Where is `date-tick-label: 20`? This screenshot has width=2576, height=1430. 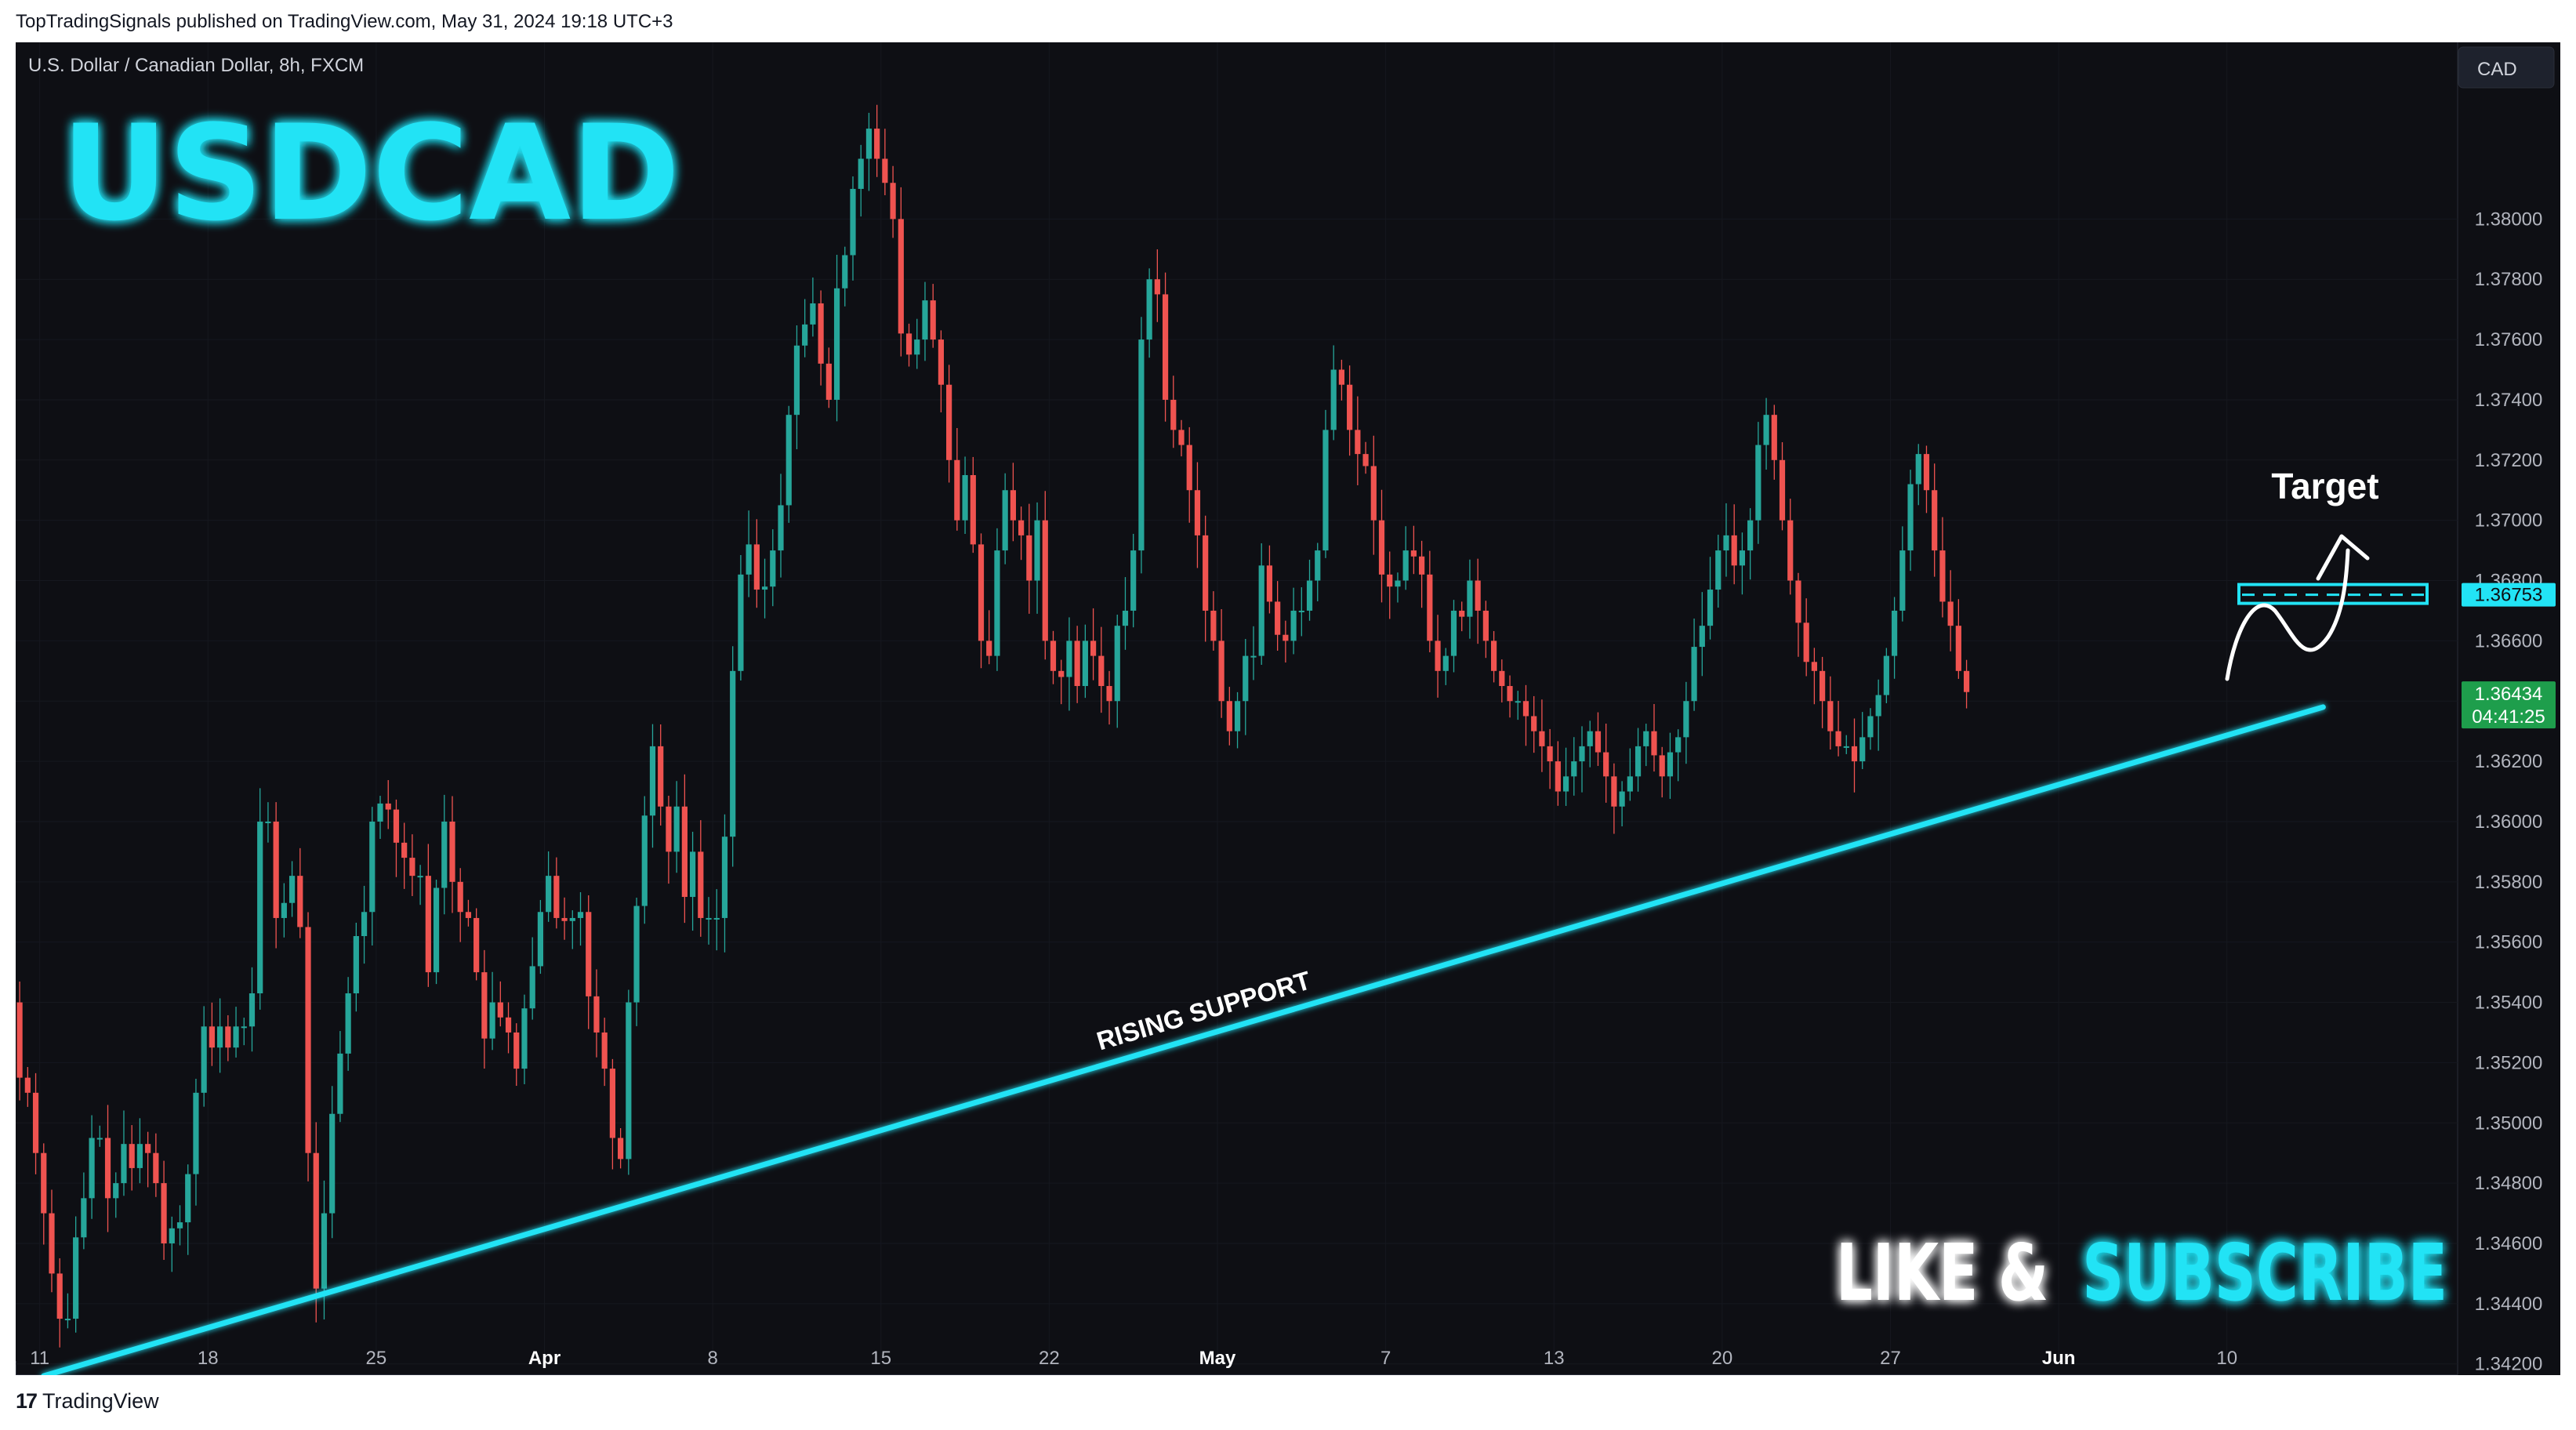
date-tick-label: 20 is located at coordinates (1723, 1358).